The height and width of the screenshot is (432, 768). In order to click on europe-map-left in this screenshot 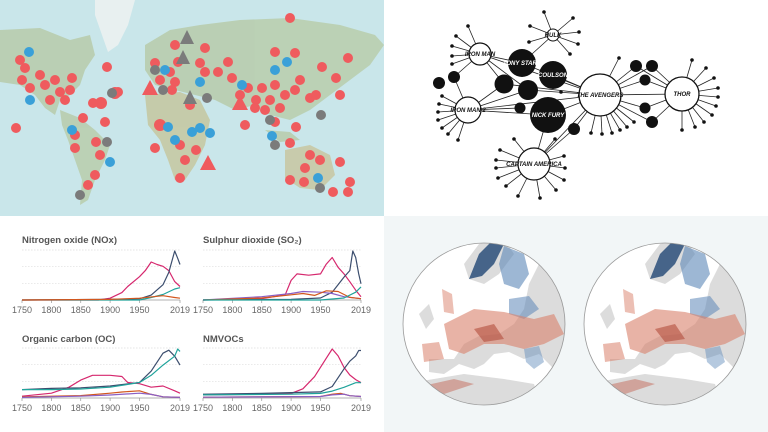, I will do `click(484, 324)`.